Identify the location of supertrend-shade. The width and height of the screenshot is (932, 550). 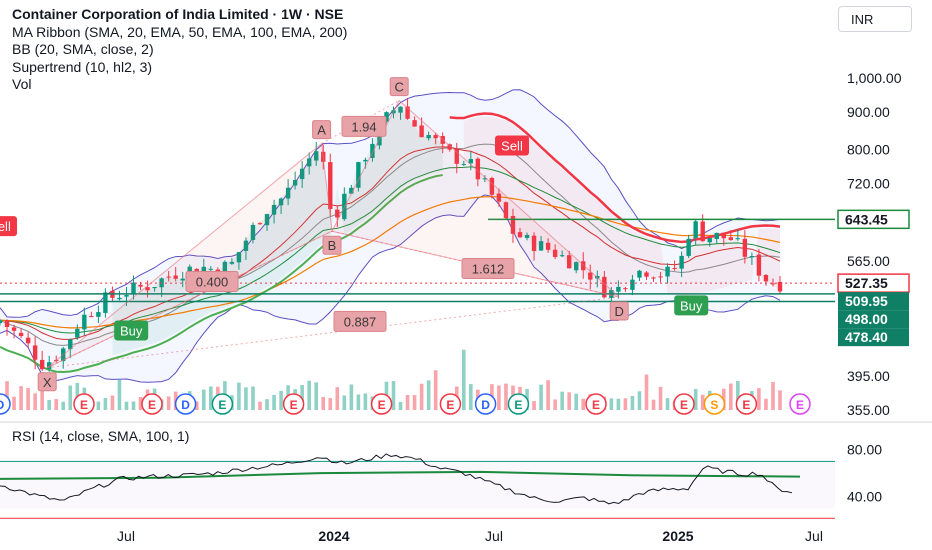
(621, 207).